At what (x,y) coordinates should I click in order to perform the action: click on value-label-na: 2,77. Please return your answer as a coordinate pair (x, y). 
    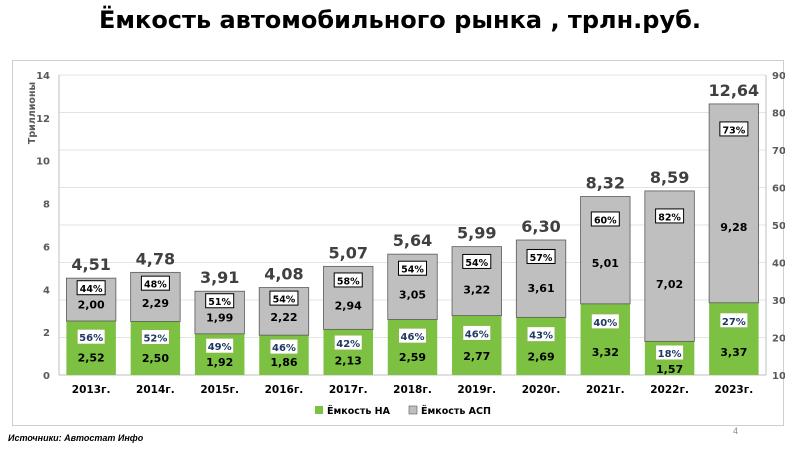
    Looking at the image, I should click on (476, 356).